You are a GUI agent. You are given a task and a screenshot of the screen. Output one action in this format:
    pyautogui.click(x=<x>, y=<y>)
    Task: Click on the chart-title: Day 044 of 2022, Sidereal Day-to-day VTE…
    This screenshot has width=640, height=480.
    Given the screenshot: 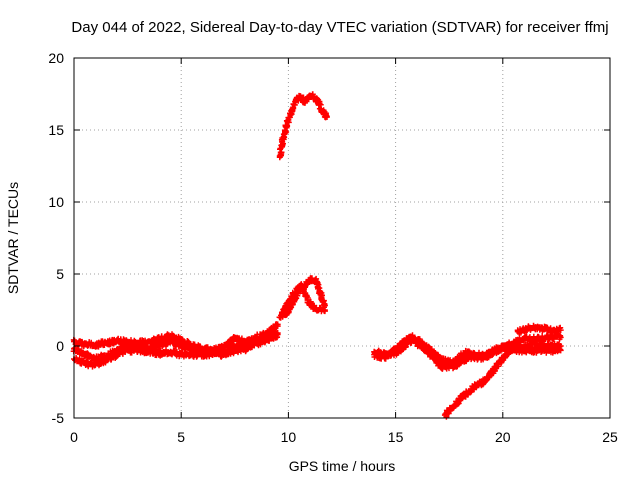 What is the action you would take?
    pyautogui.click(x=339, y=27)
    